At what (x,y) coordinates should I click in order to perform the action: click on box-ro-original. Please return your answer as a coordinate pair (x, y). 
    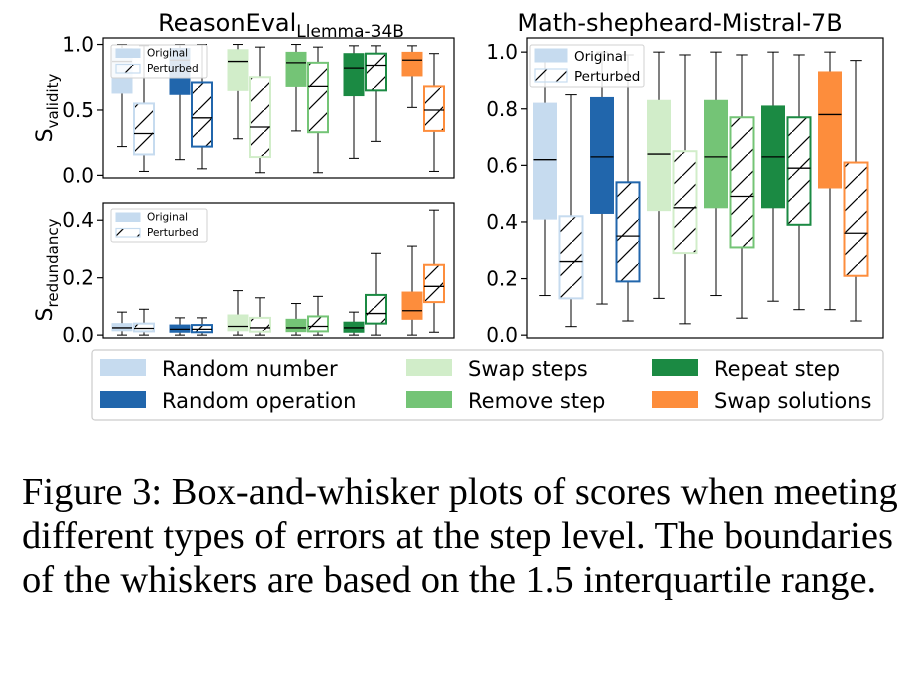
    Looking at the image, I should click on (180, 326).